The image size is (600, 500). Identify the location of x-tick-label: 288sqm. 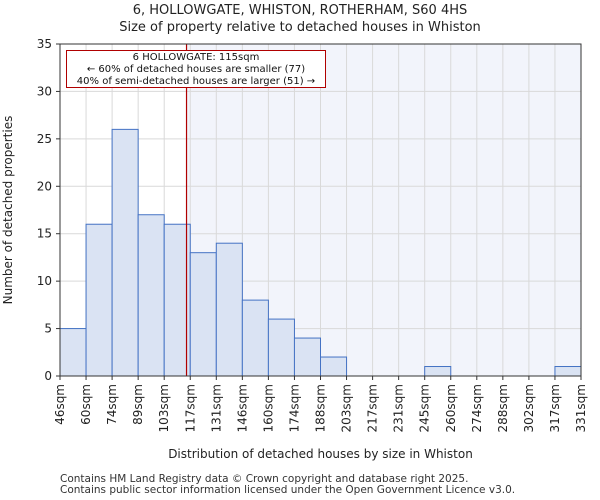
(503, 408).